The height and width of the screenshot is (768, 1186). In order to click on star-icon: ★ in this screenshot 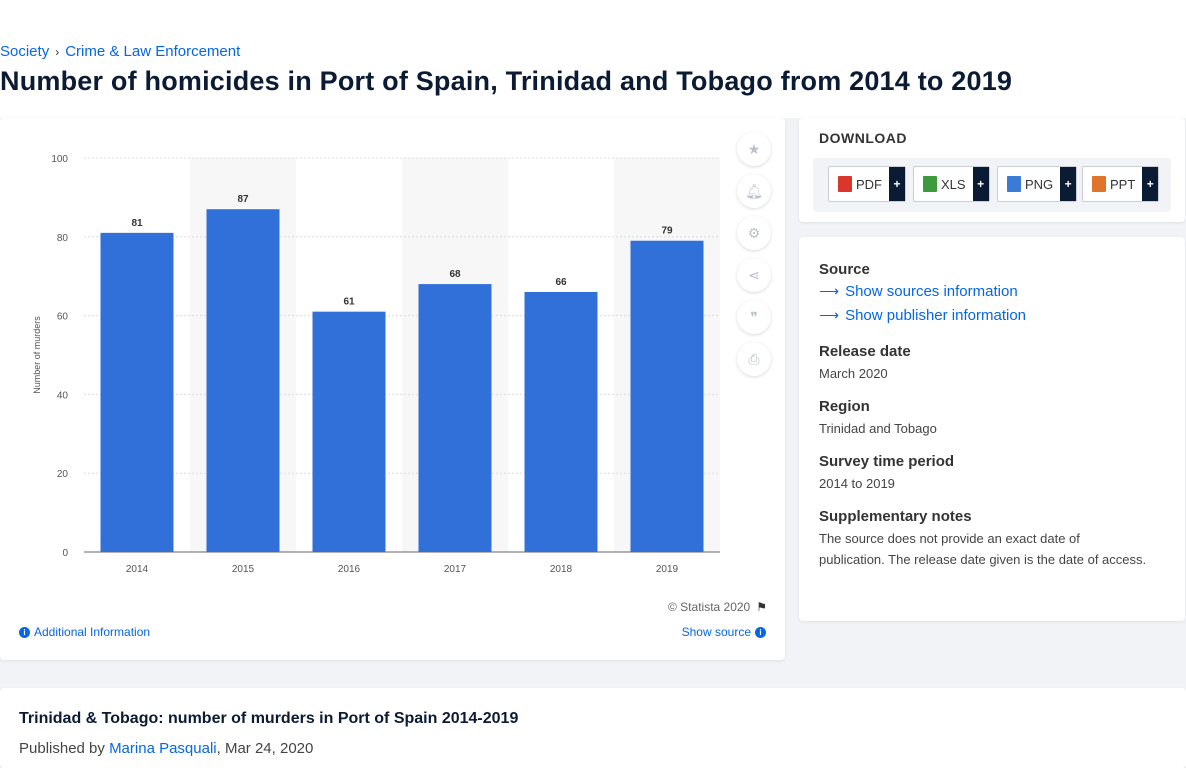, I will do `click(754, 149)`.